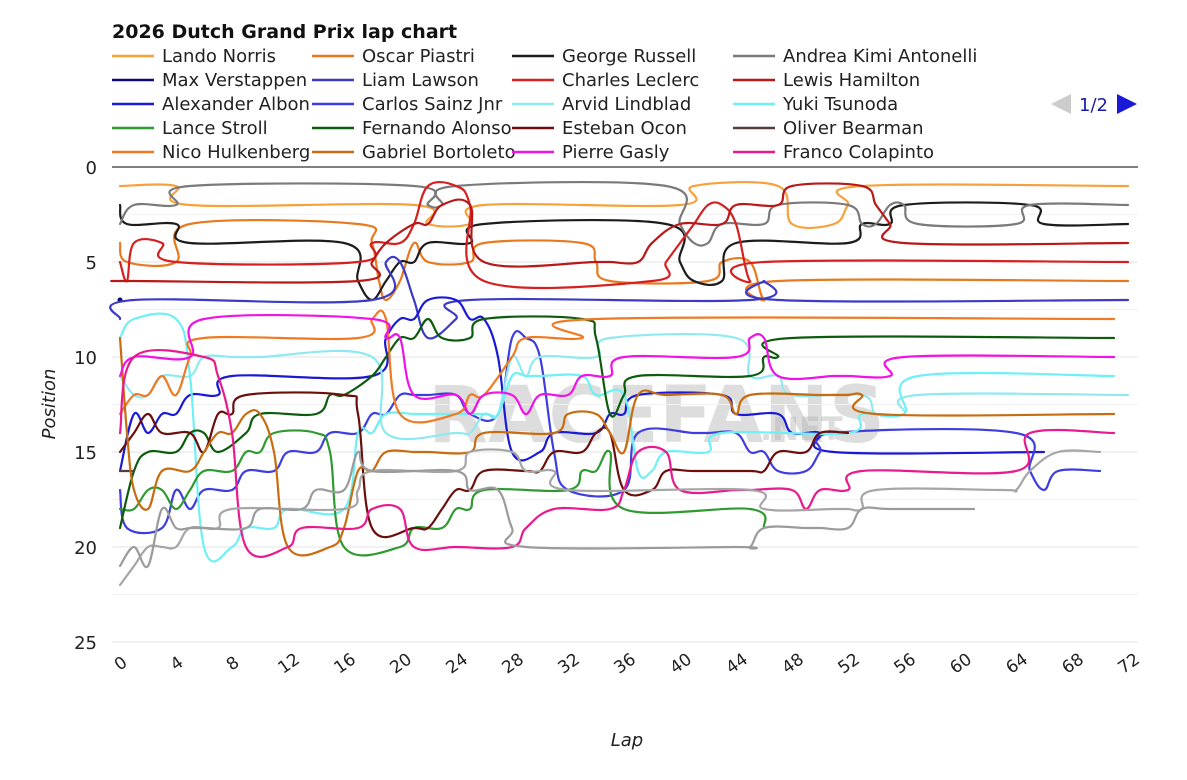 This screenshot has height=780, width=1187. I want to click on legend-item: George Russell, so click(604, 56).